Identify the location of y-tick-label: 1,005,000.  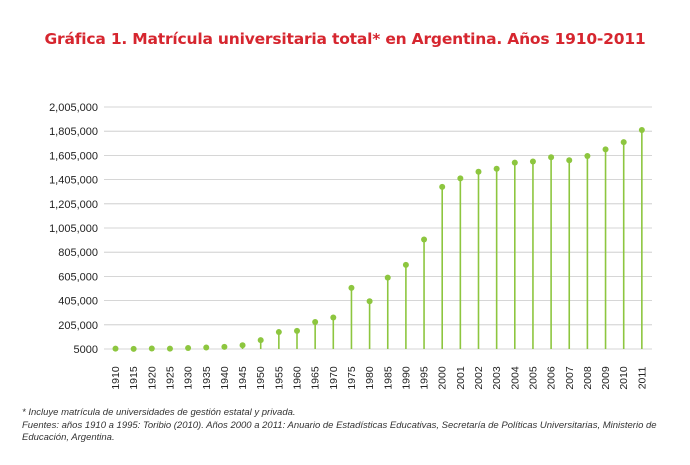
(73, 229).